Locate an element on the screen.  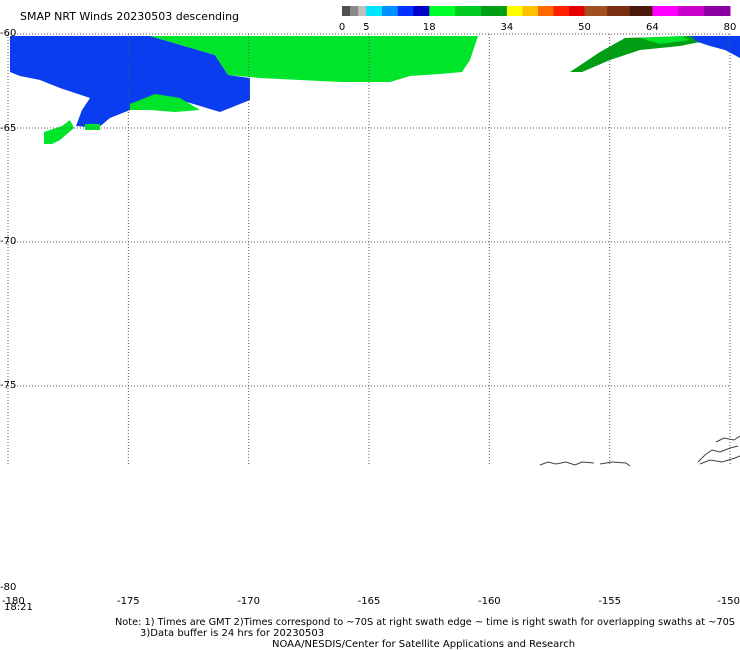
latitude-label: -60 is located at coordinates (8, 33).